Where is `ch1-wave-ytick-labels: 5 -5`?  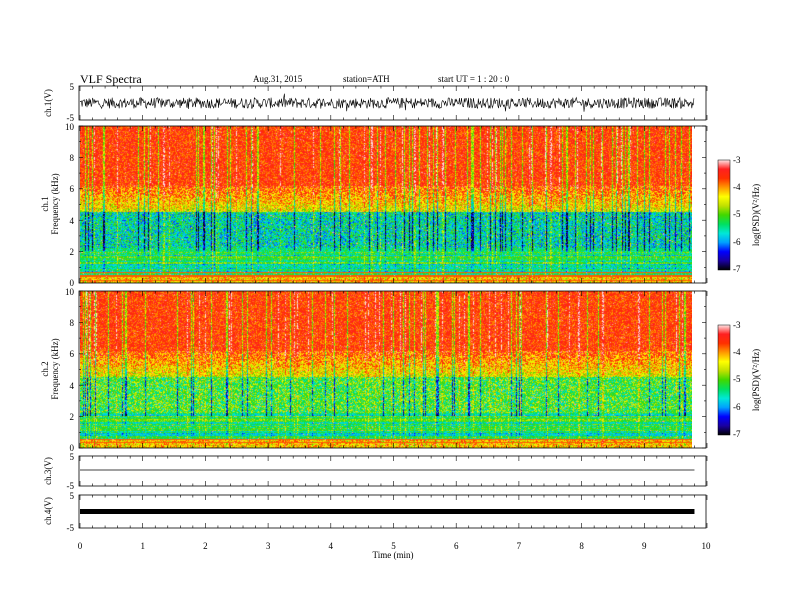 ch1-wave-ytick-labels: 5 -5 is located at coordinates (71, 102).